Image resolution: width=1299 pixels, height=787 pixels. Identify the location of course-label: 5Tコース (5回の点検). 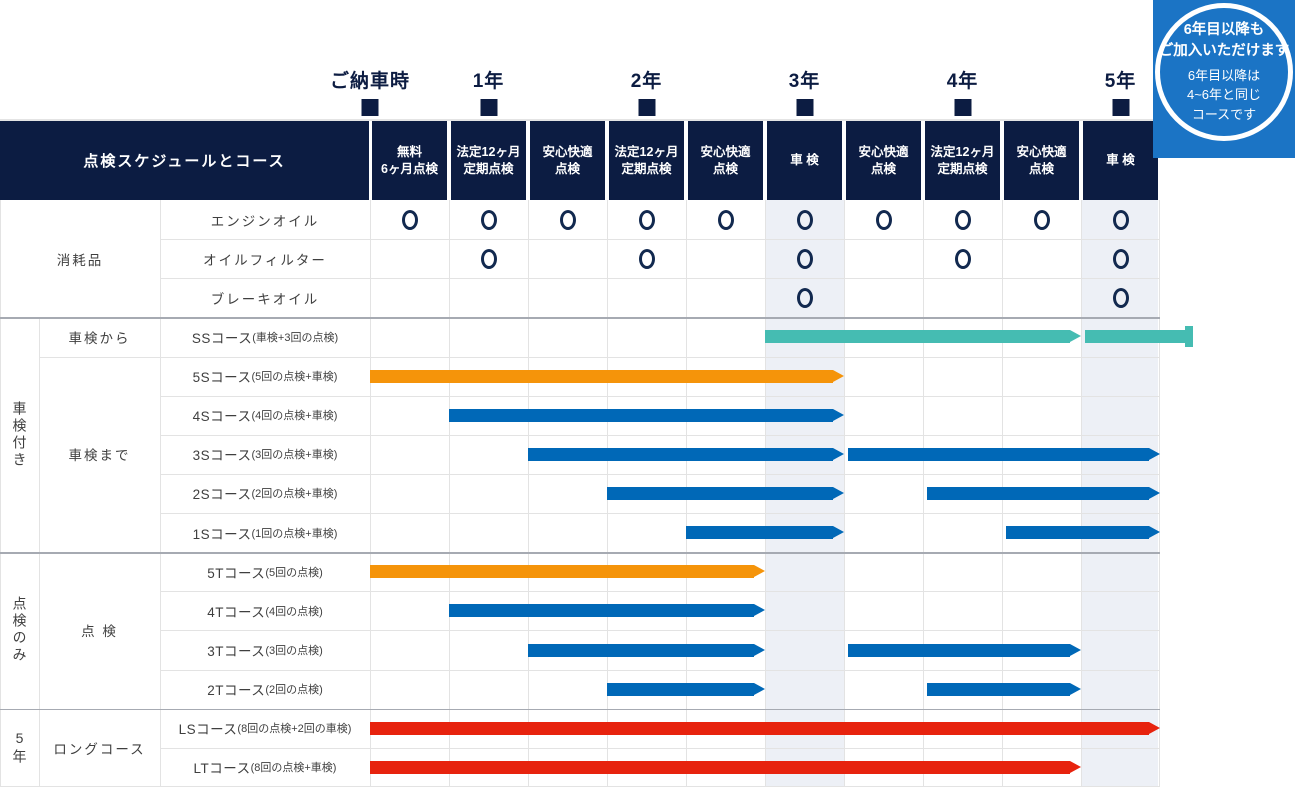
(265, 571).